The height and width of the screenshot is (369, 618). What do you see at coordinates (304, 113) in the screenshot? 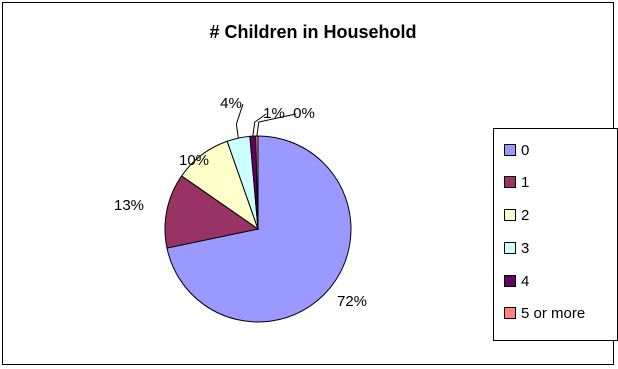
I see `data-label-5-or-more: 0%` at bounding box center [304, 113].